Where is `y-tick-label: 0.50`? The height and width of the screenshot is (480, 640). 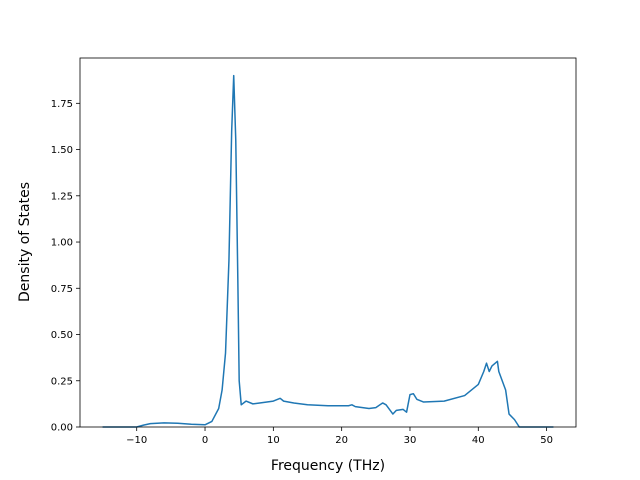 y-tick-label: 0.50 is located at coordinates (62, 335).